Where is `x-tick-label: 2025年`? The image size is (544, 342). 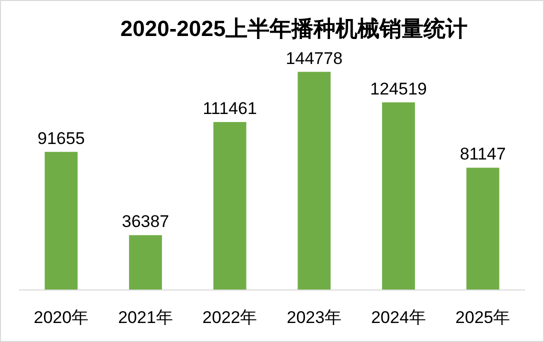
x-tick-label: 2025年 is located at coordinates (482, 317).